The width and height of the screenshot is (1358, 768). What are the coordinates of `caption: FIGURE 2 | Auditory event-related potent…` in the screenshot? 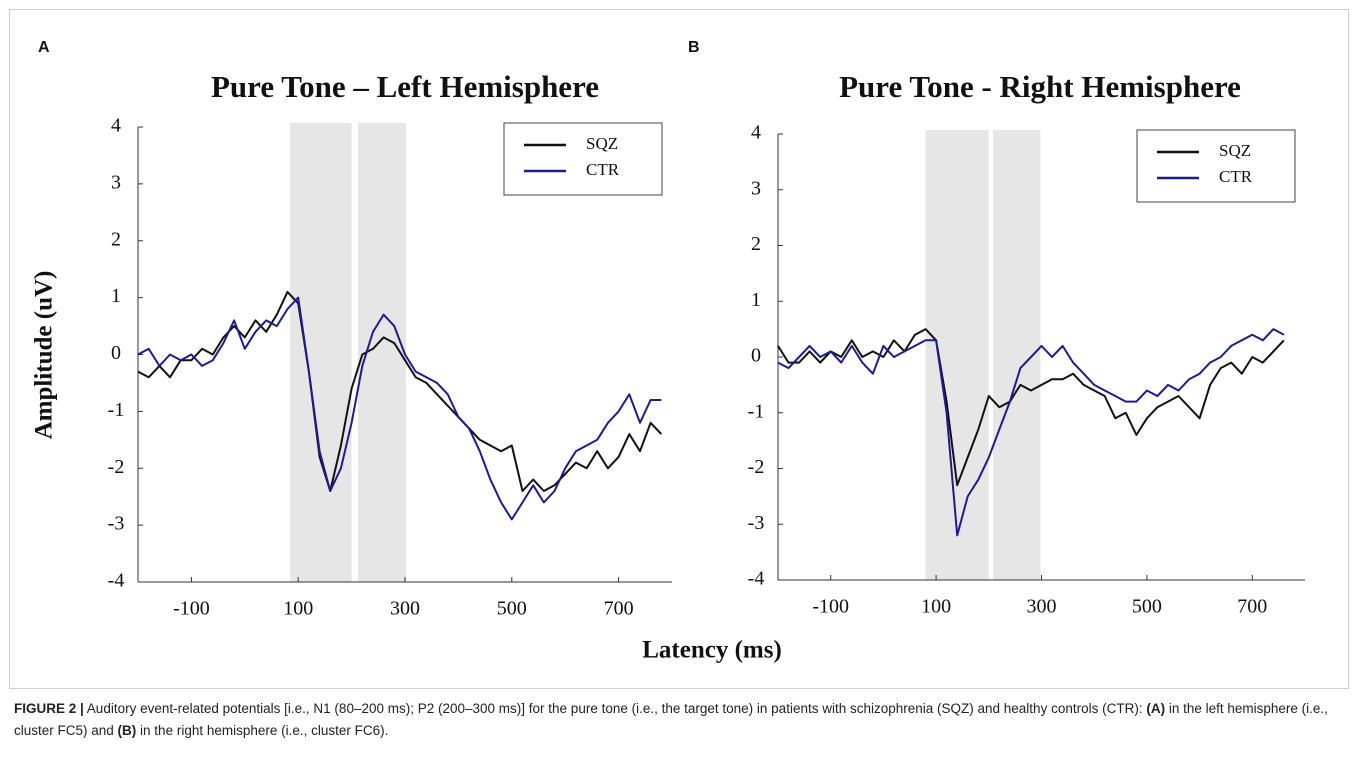 It's located at (679, 720).